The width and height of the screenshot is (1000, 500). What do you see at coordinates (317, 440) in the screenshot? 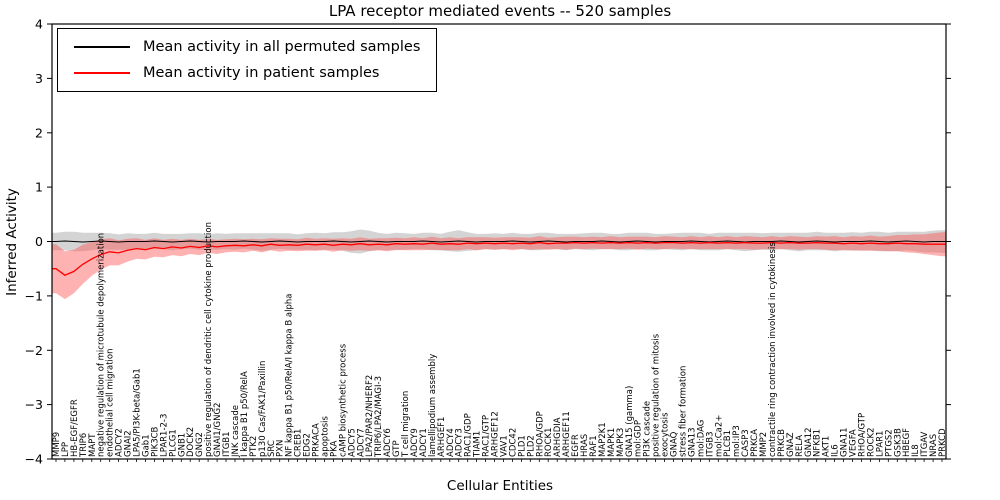
I see `x-tick-label: PRKACA` at bounding box center [317, 440].